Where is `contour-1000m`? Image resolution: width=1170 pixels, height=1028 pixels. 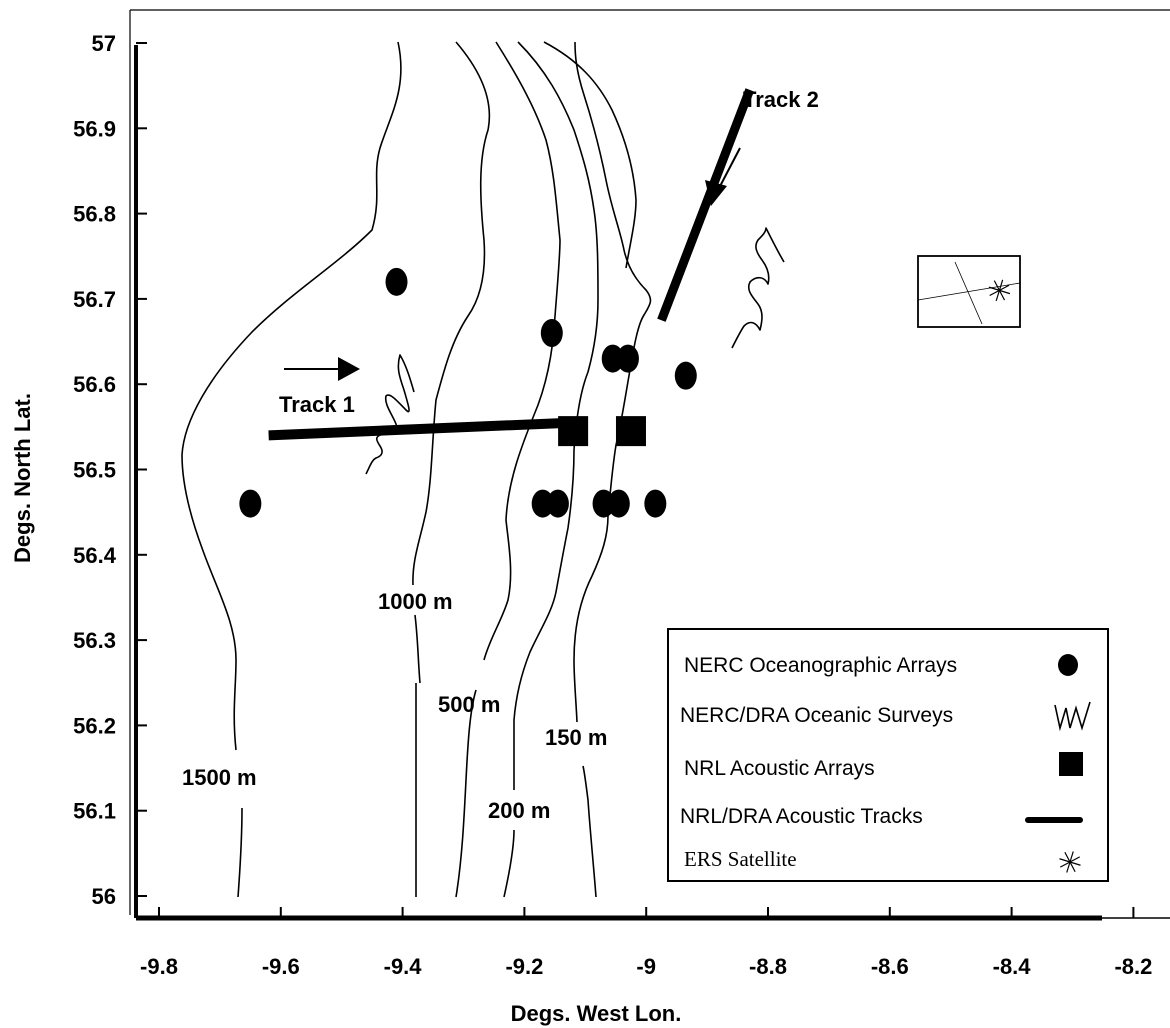 contour-1000m is located at coordinates (451, 469).